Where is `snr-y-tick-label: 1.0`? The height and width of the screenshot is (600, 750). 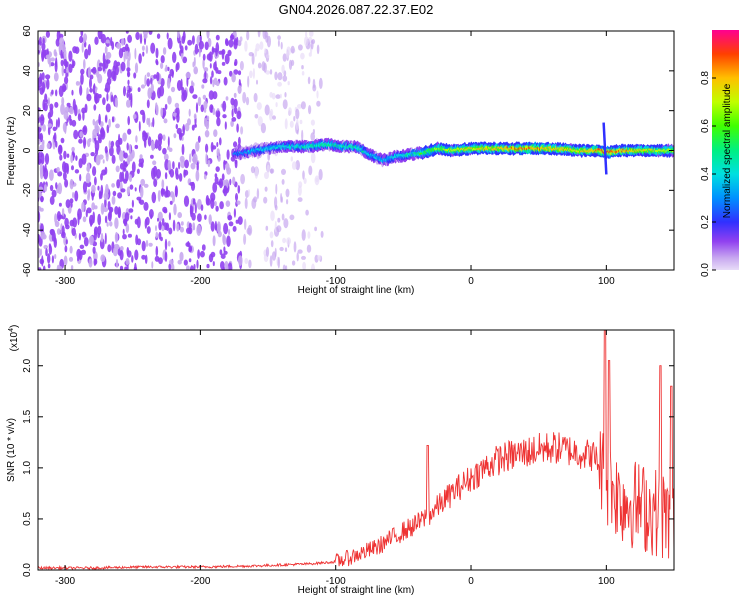 snr-y-tick-label: 1.0 is located at coordinates (27, 467).